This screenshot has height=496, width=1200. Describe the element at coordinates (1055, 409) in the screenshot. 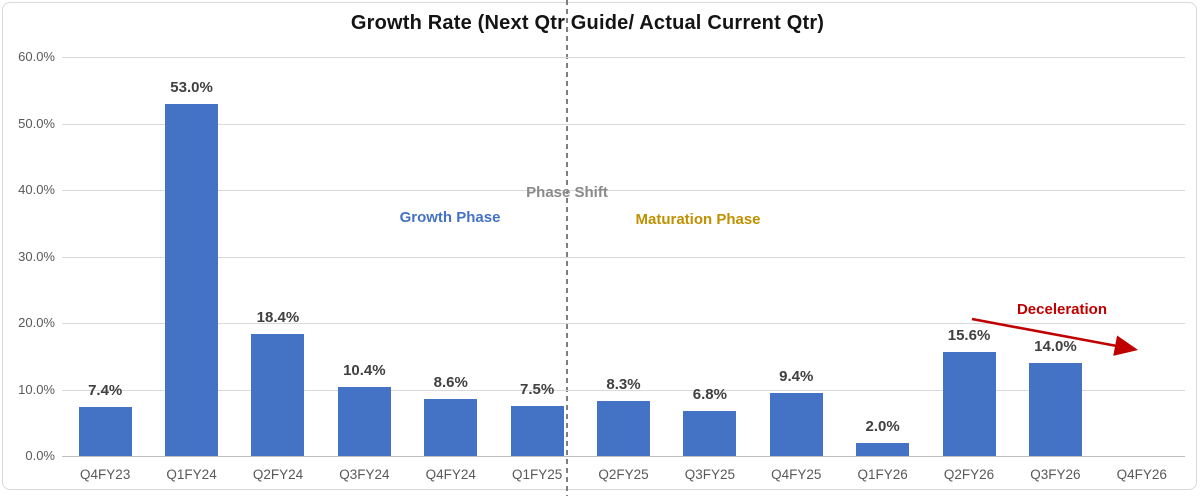

I see `bar-Q3FY26` at that location.